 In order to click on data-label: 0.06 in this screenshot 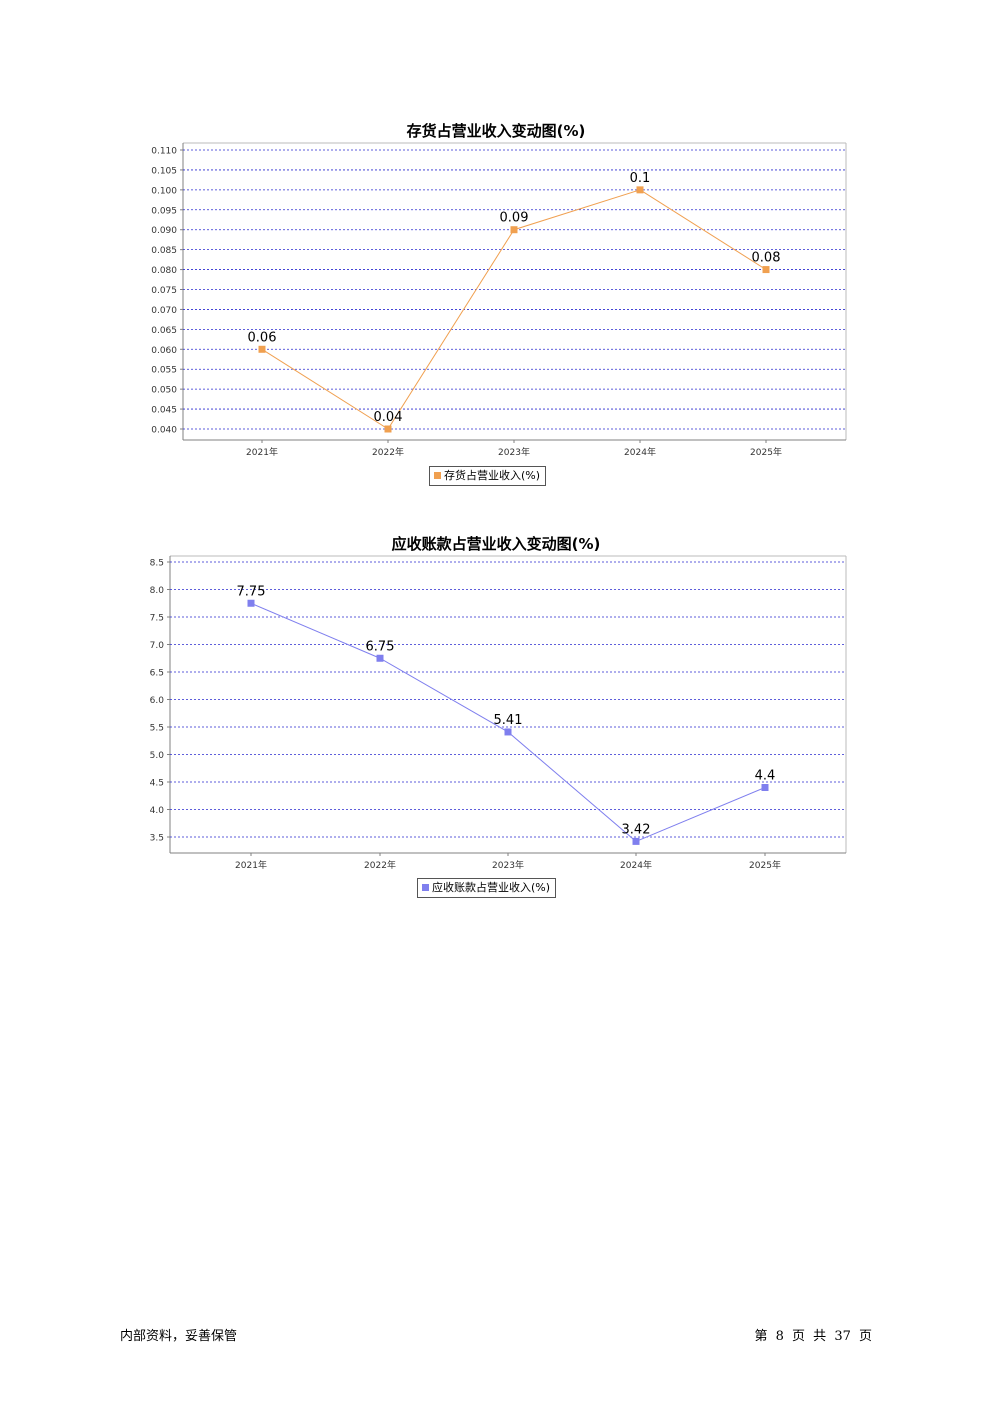, I will do `click(262, 337)`.